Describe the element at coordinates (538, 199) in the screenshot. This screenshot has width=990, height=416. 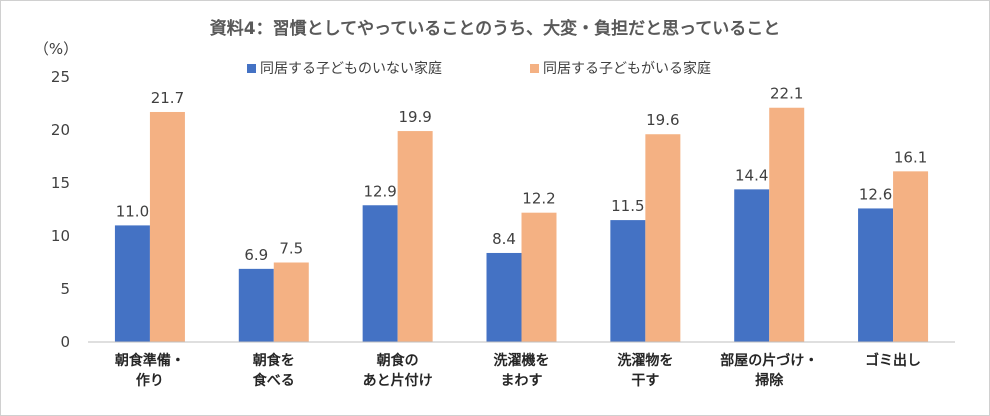
I see `data-label: 12.2` at that location.